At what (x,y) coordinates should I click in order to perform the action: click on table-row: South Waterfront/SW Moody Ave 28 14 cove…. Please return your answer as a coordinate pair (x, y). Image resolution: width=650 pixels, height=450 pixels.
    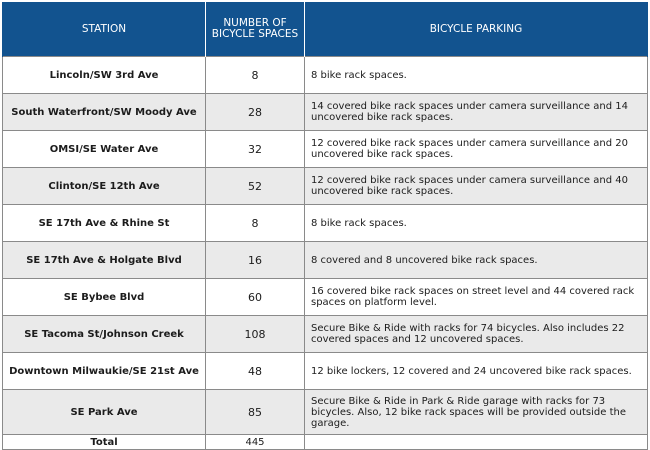
    Looking at the image, I should click on (325, 112).